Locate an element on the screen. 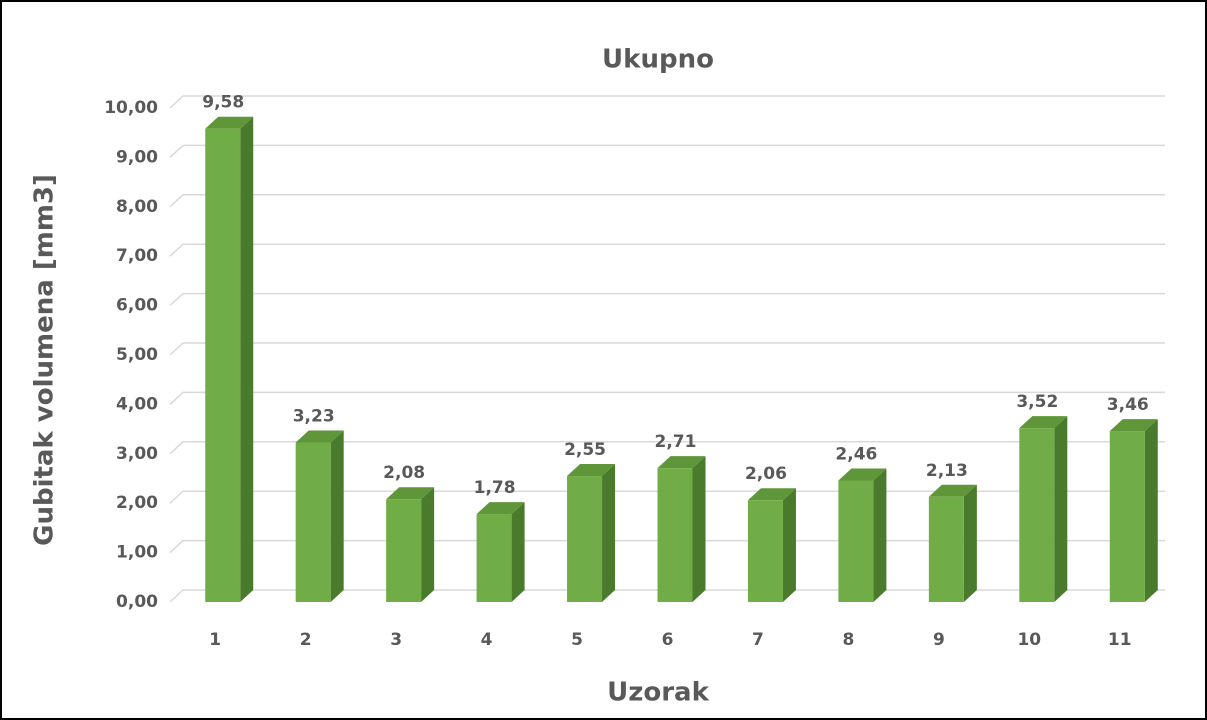 The height and width of the screenshot is (720, 1207). value-label: 2,46 is located at coordinates (856, 454).